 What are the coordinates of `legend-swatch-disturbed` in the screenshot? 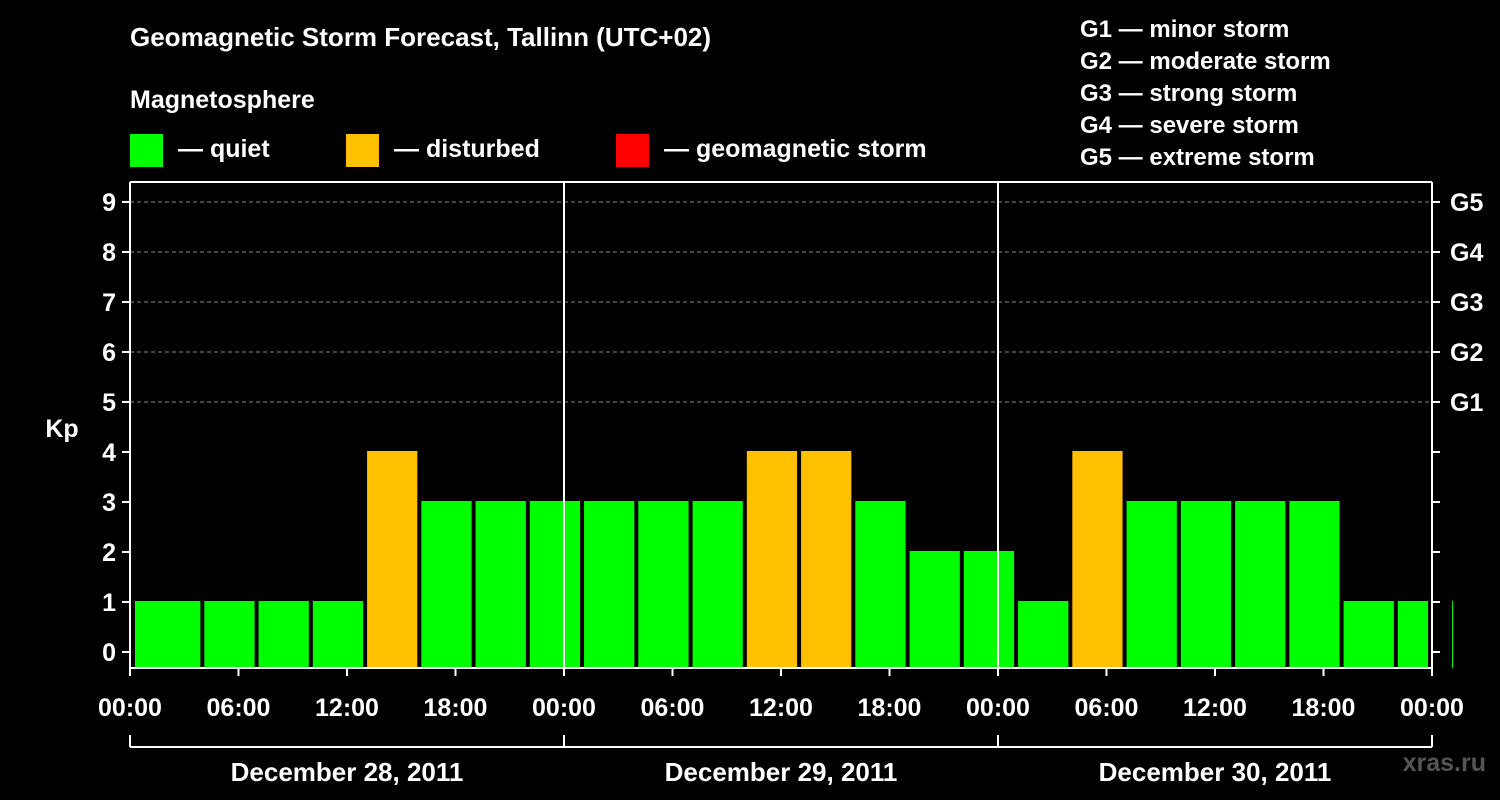 It's located at (362, 150).